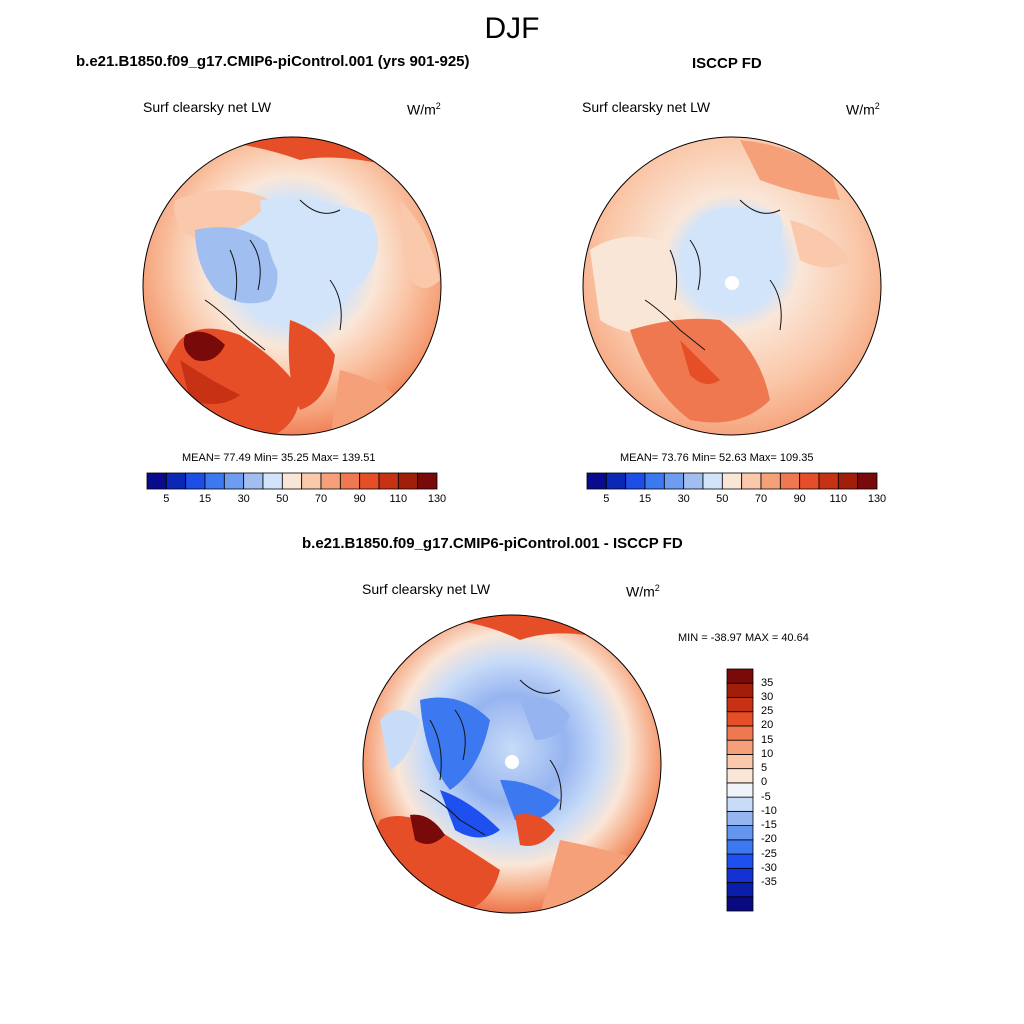 This screenshot has width=1024, height=1024. I want to click on model-colorbar-tick-label: 30, so click(243, 499).